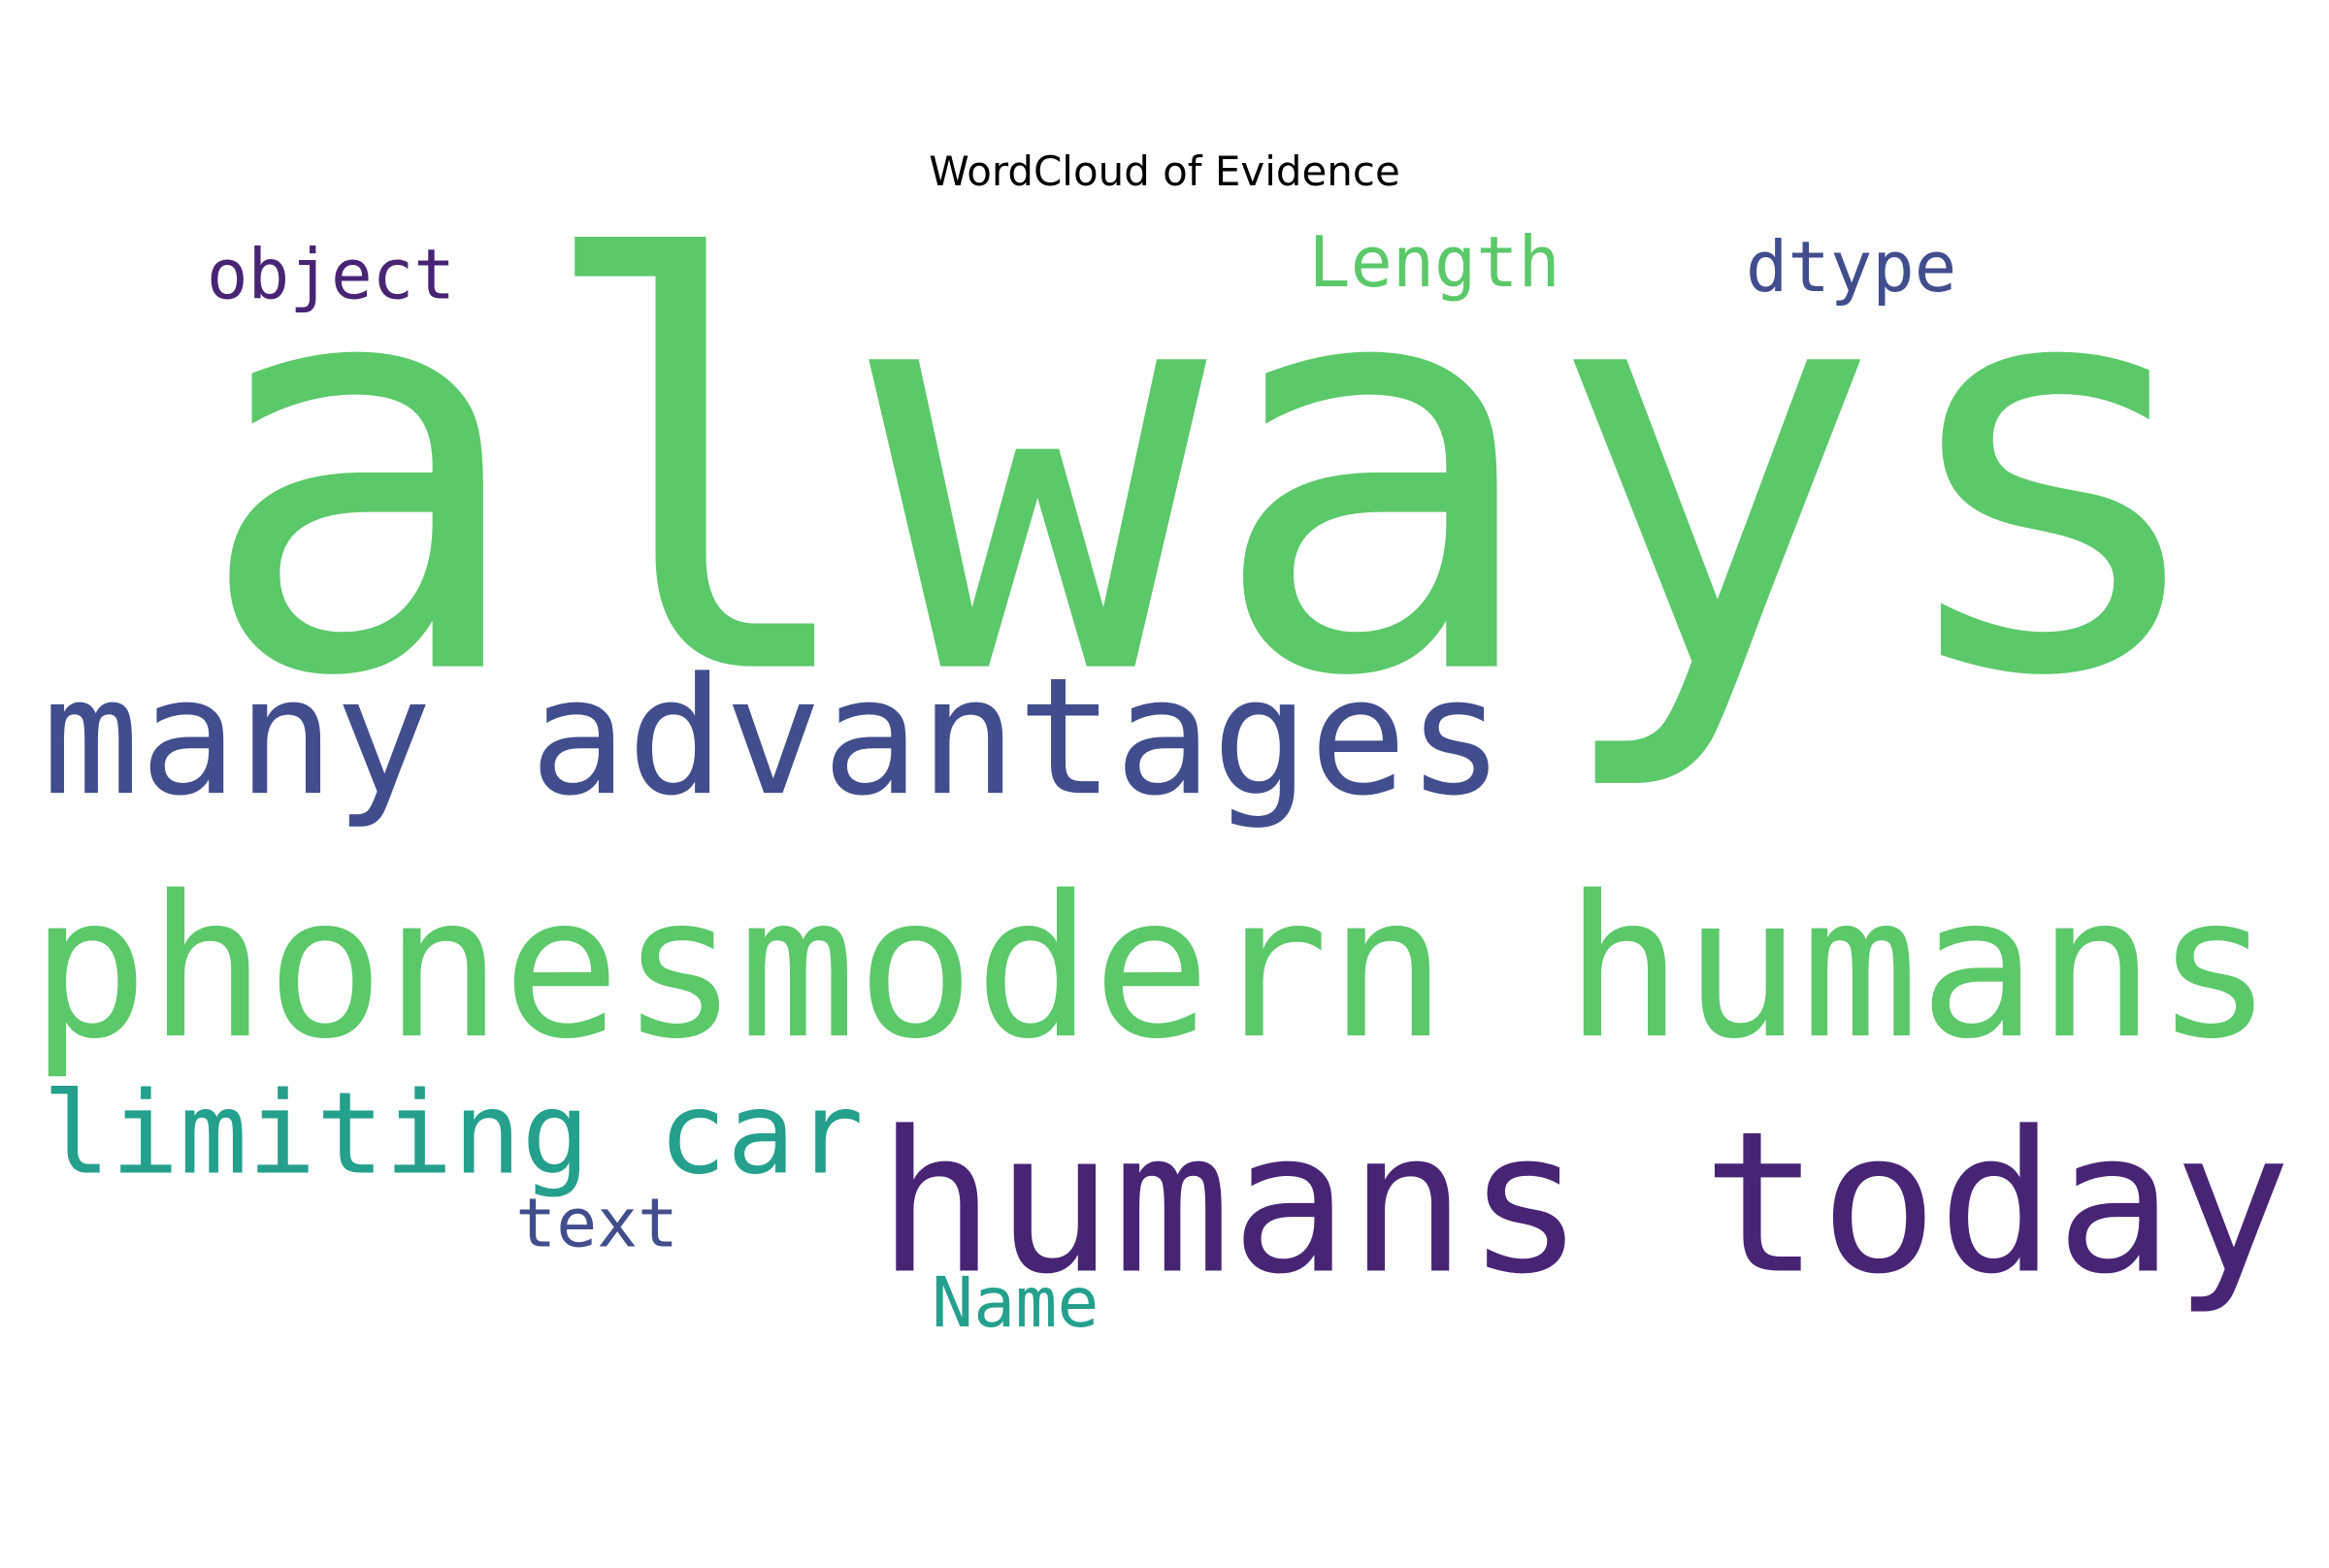 The image size is (2329, 1568). Describe the element at coordinates (773, 737) in the screenshot. I see `word-many-advantages: many advantages` at that location.